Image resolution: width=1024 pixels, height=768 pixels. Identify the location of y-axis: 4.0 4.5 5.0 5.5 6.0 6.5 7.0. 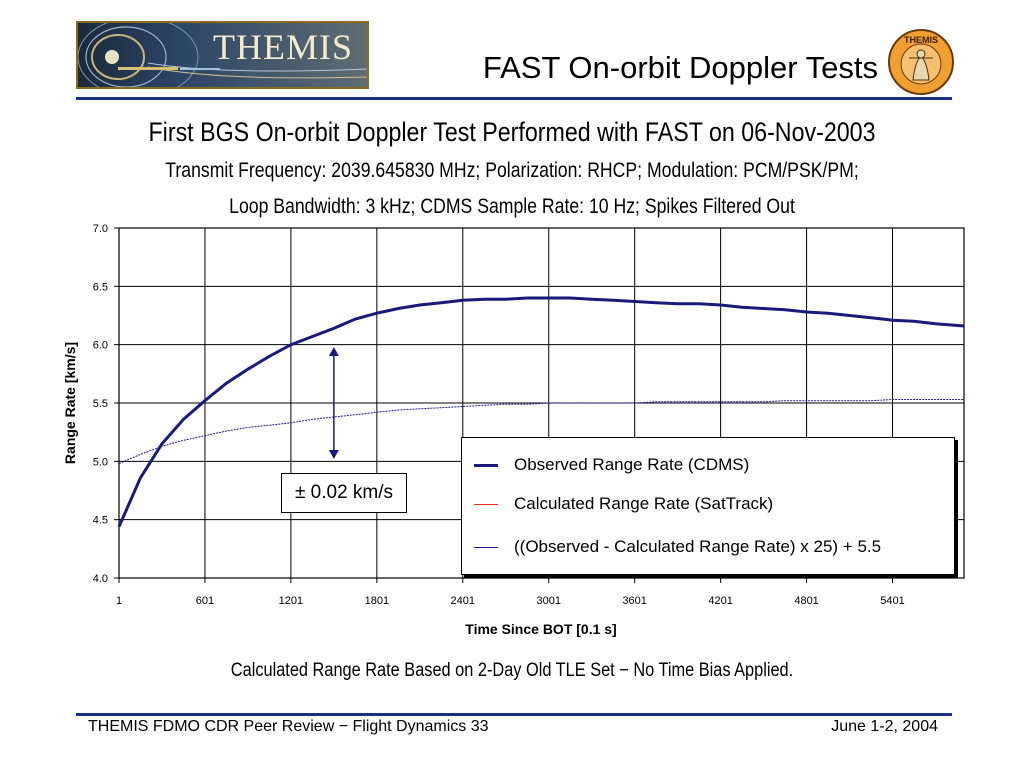
(106, 404).